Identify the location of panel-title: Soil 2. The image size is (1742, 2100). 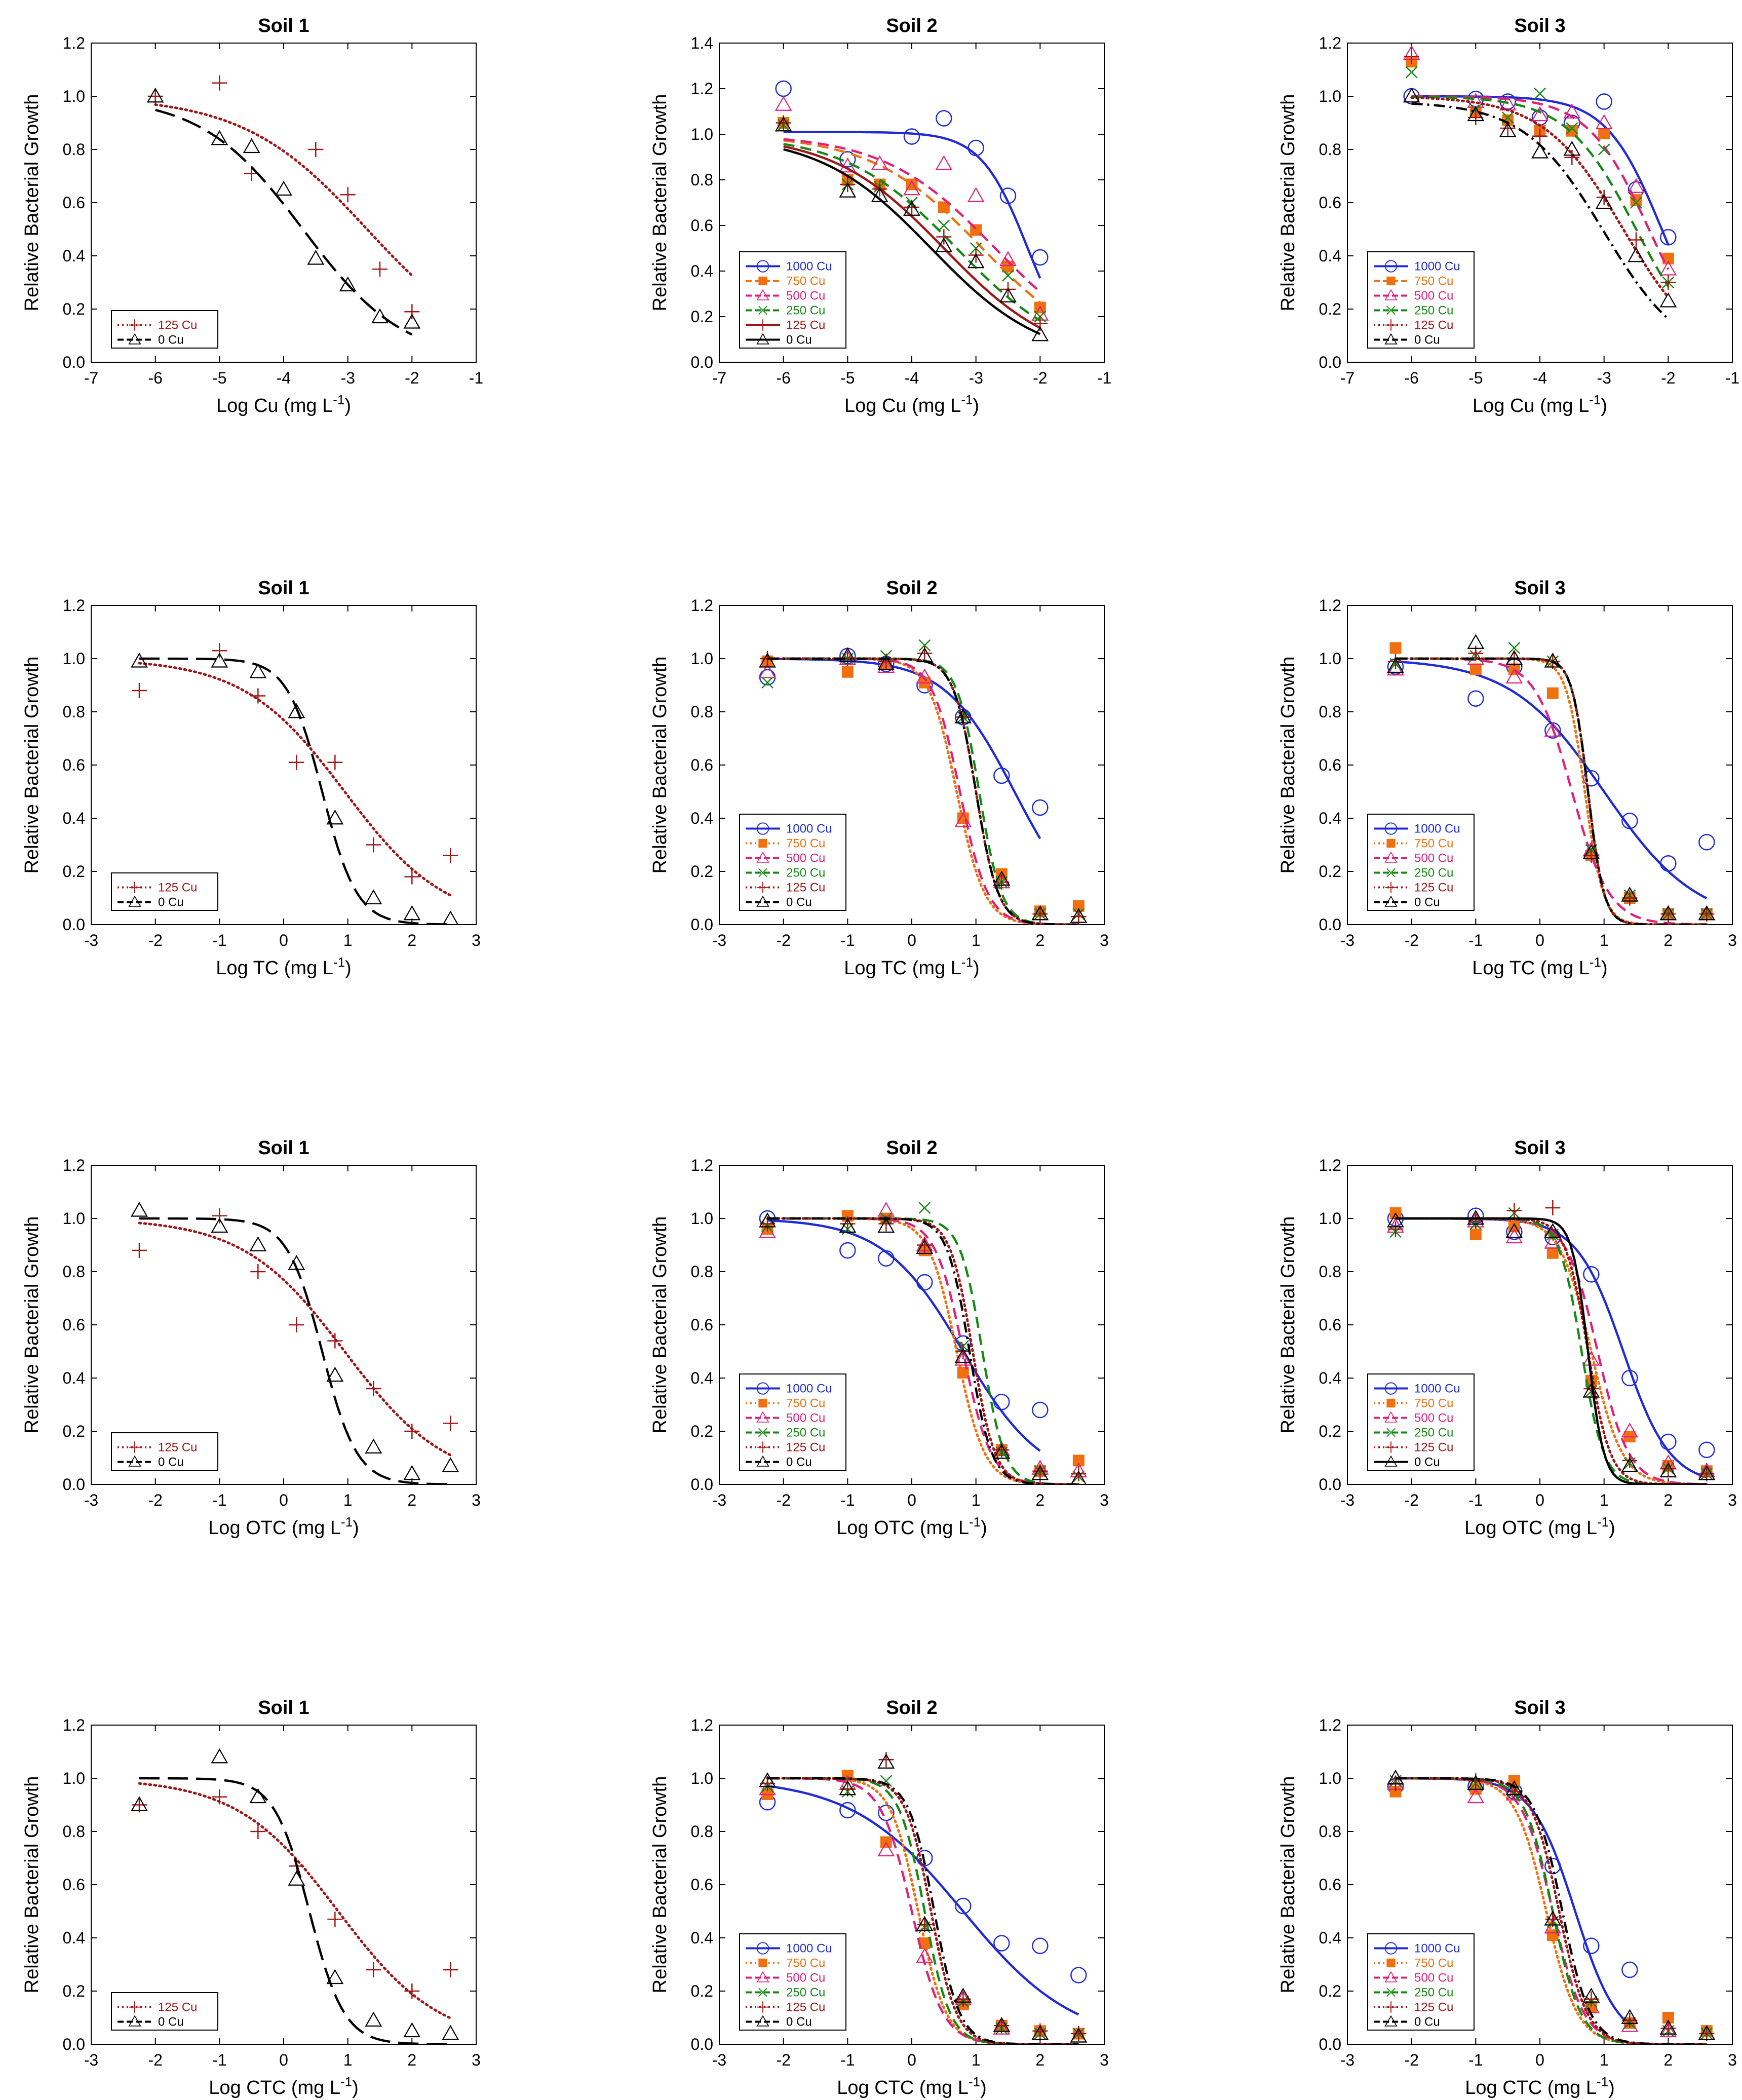
(911, 588).